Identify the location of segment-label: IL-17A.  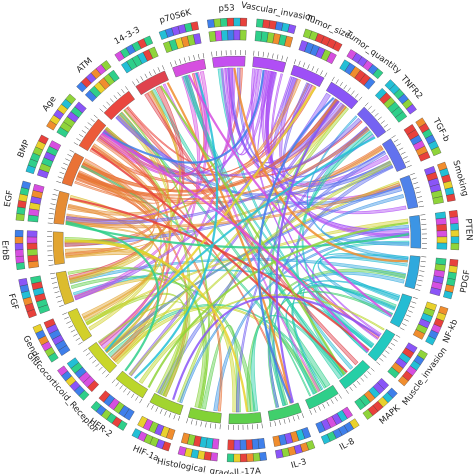
(247, 470).